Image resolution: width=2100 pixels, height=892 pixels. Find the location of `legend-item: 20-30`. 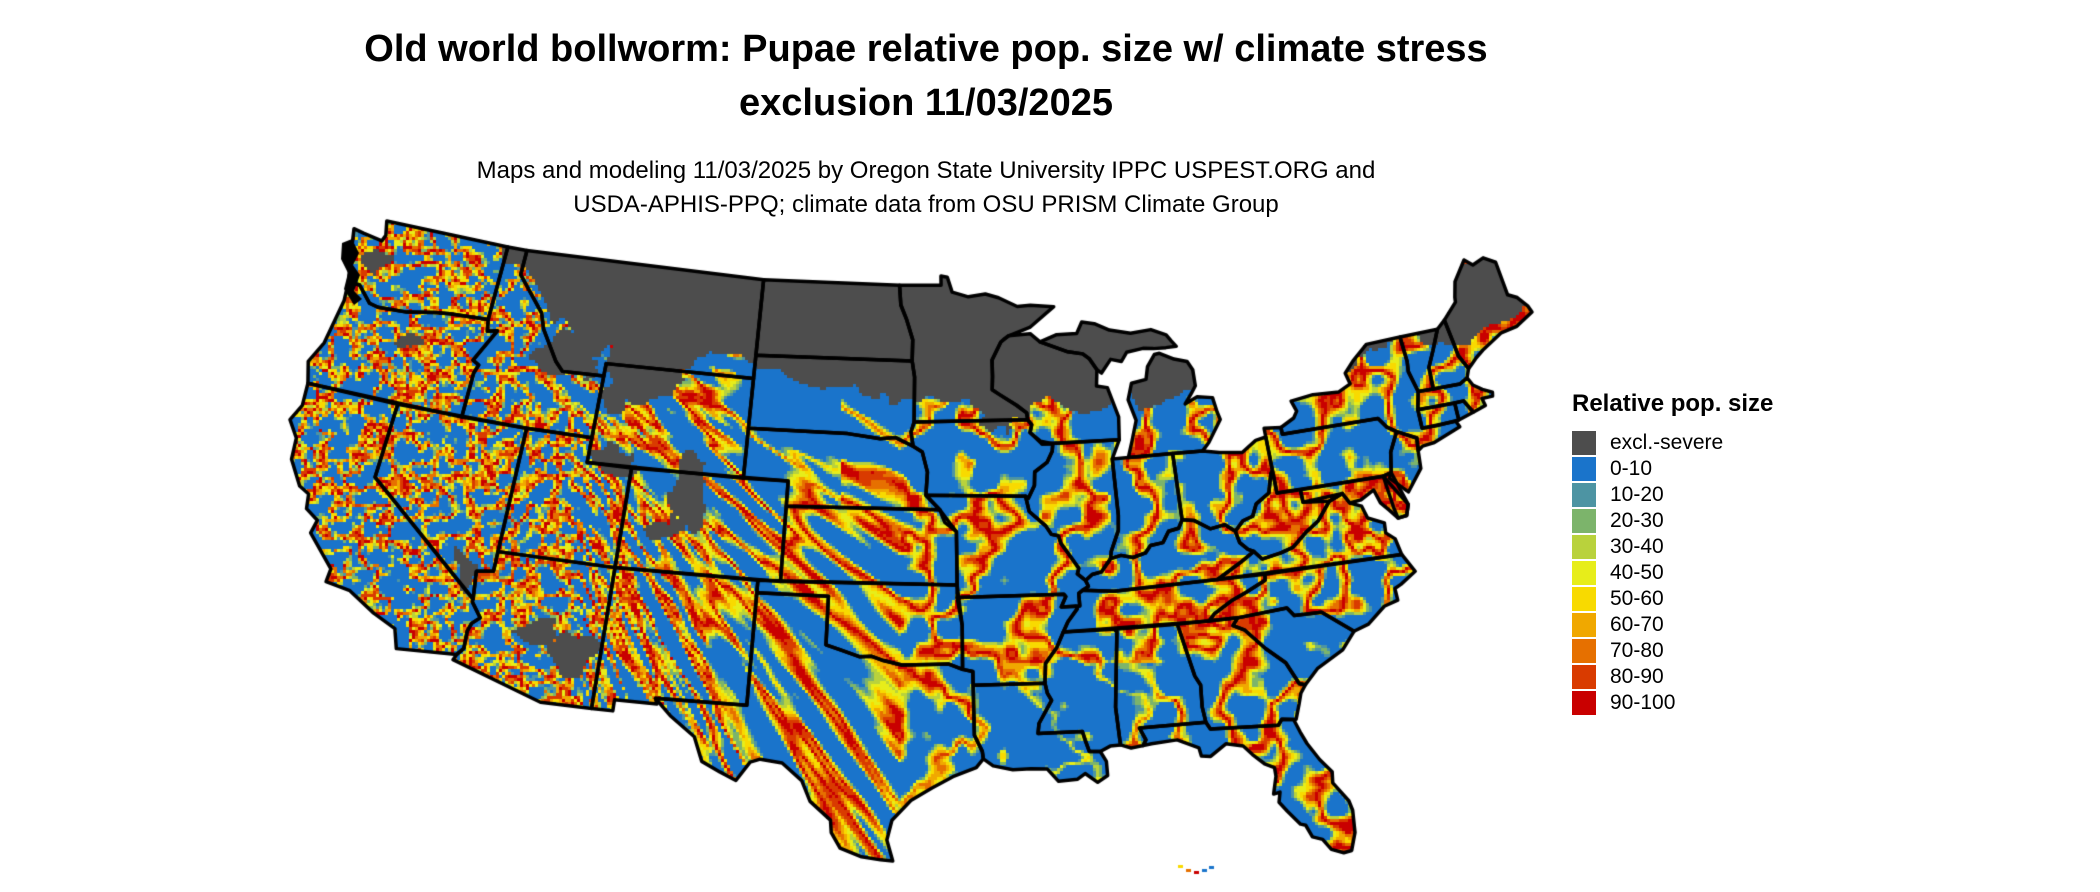

legend-item: 20-30 is located at coordinates (1672, 521).